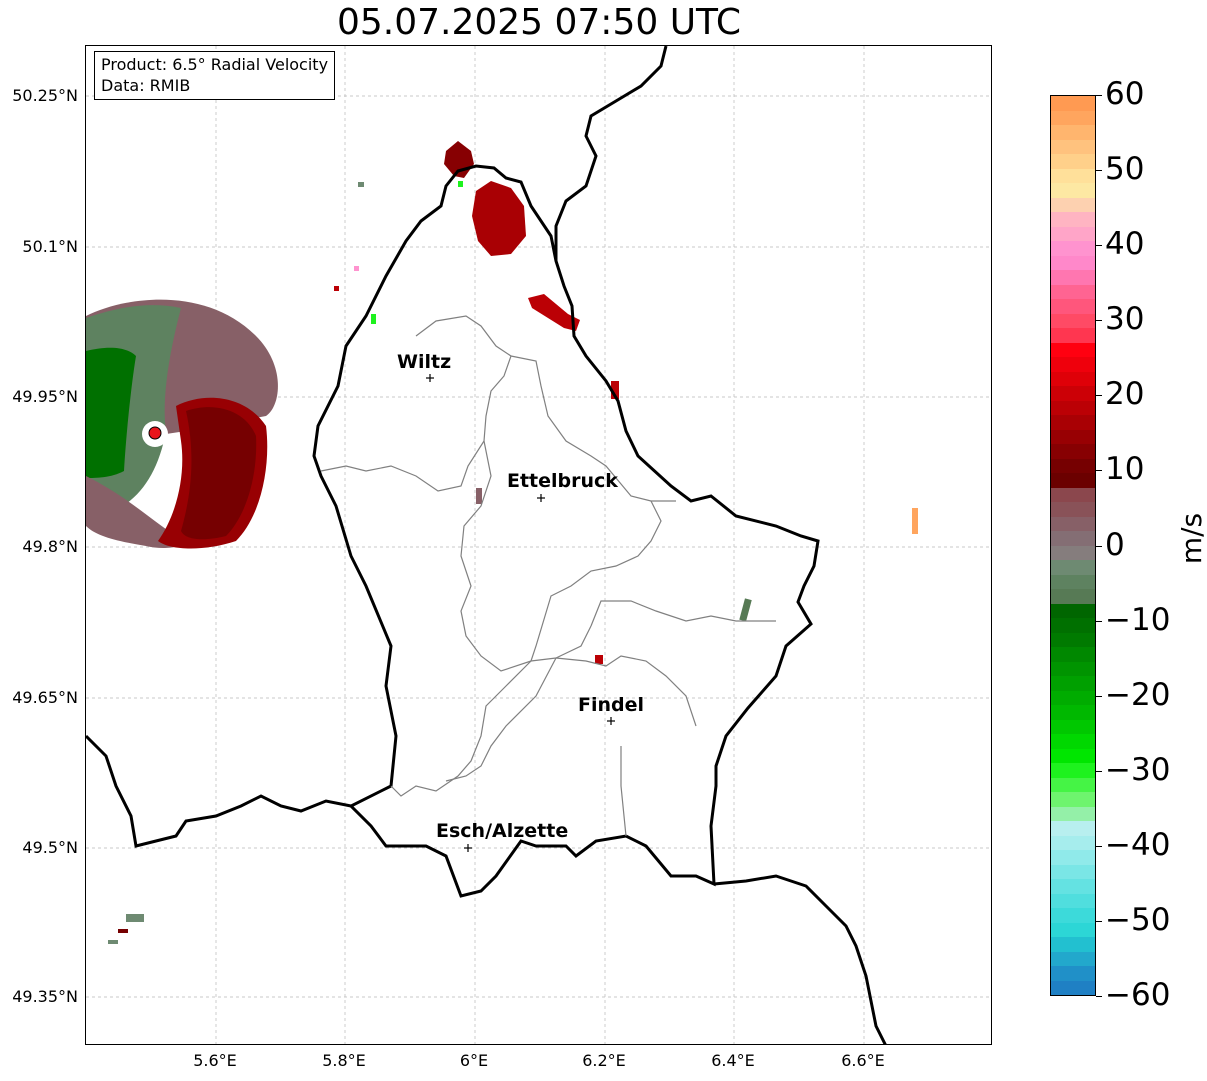  I want to click on colorbar-tick-label: 0, so click(1115, 544).